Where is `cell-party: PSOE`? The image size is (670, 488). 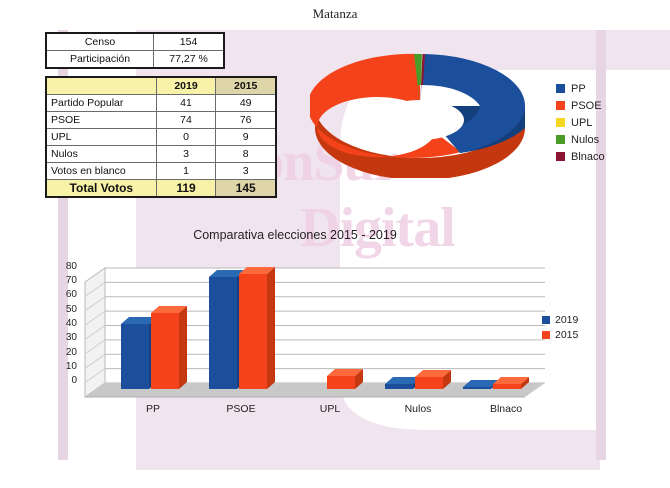
cell-party: PSOE is located at coordinates (101, 120).